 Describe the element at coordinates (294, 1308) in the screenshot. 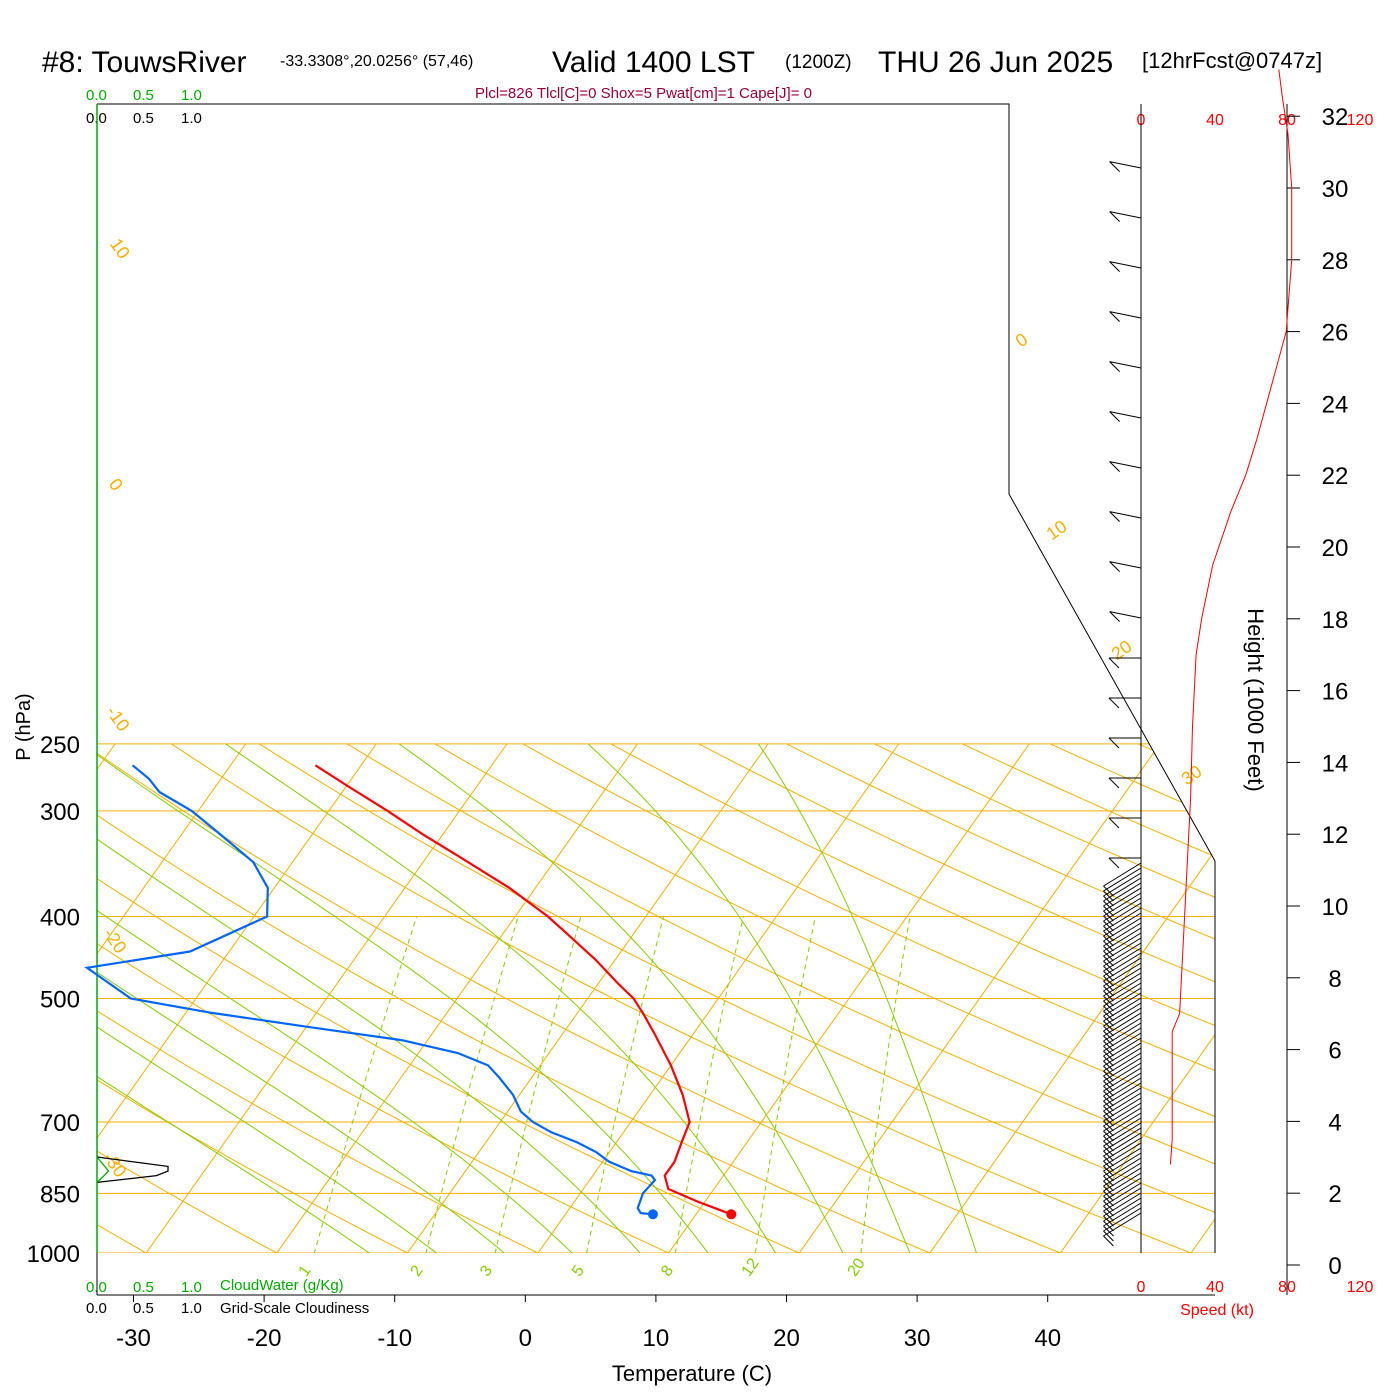

I see `cloudiness-label: Grid-Scale Cloudiness` at that location.